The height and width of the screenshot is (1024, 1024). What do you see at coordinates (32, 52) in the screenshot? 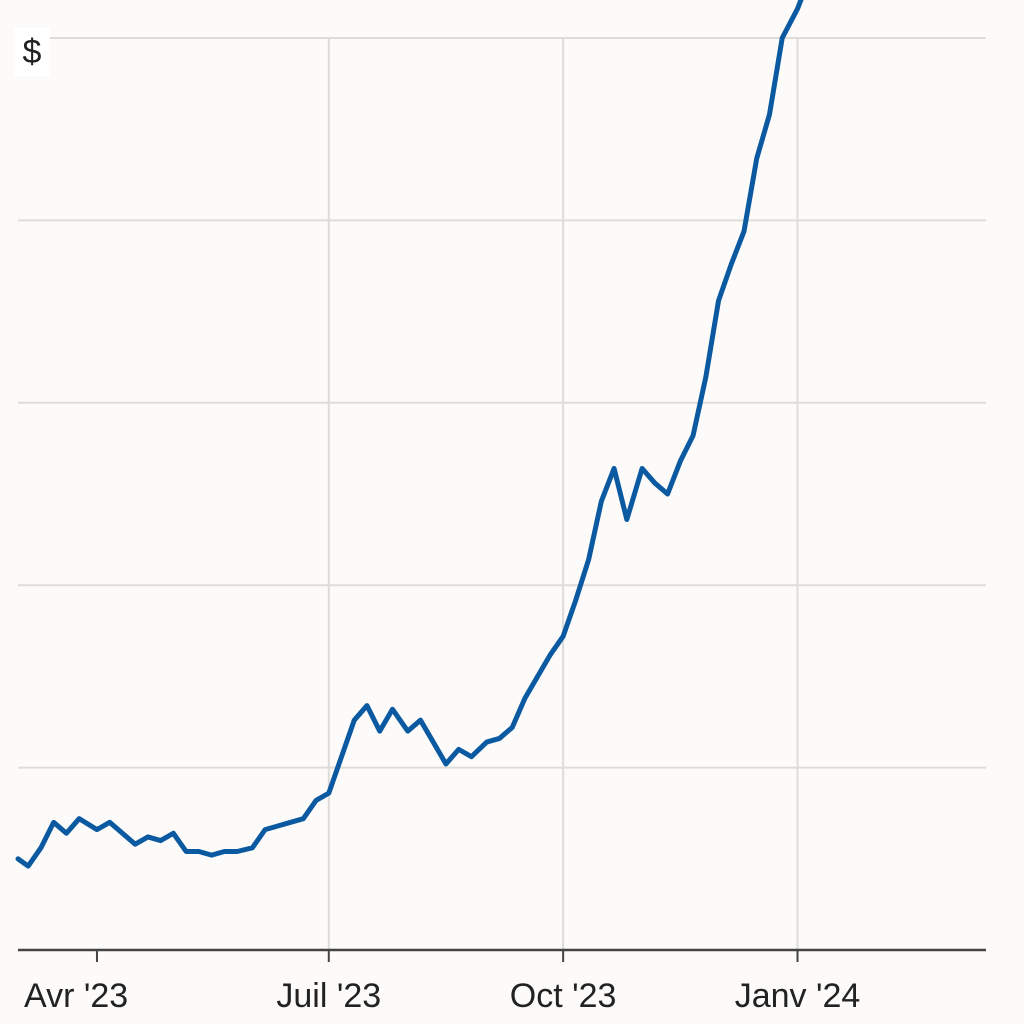
I see `y-unit-label: $` at bounding box center [32, 52].